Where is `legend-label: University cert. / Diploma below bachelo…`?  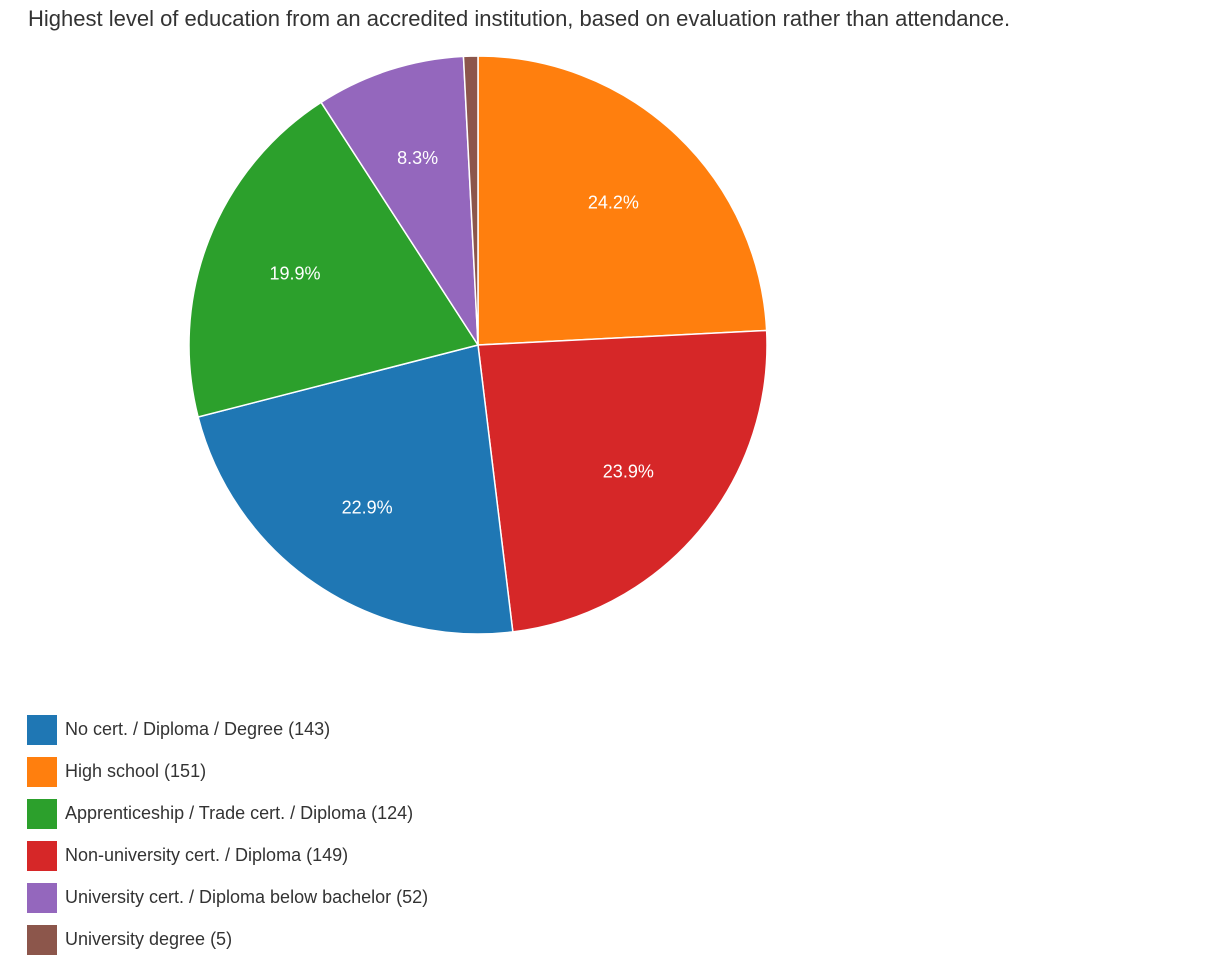 legend-label: University cert. / Diploma below bachelo… is located at coordinates (247, 897).